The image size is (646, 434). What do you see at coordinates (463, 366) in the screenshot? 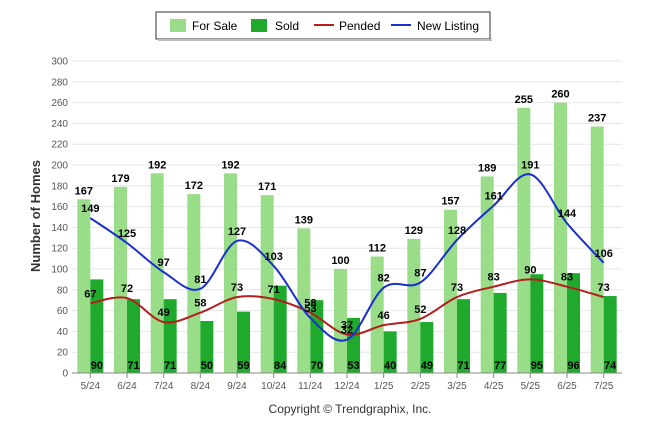
I see `label-sold: 71` at bounding box center [463, 366].